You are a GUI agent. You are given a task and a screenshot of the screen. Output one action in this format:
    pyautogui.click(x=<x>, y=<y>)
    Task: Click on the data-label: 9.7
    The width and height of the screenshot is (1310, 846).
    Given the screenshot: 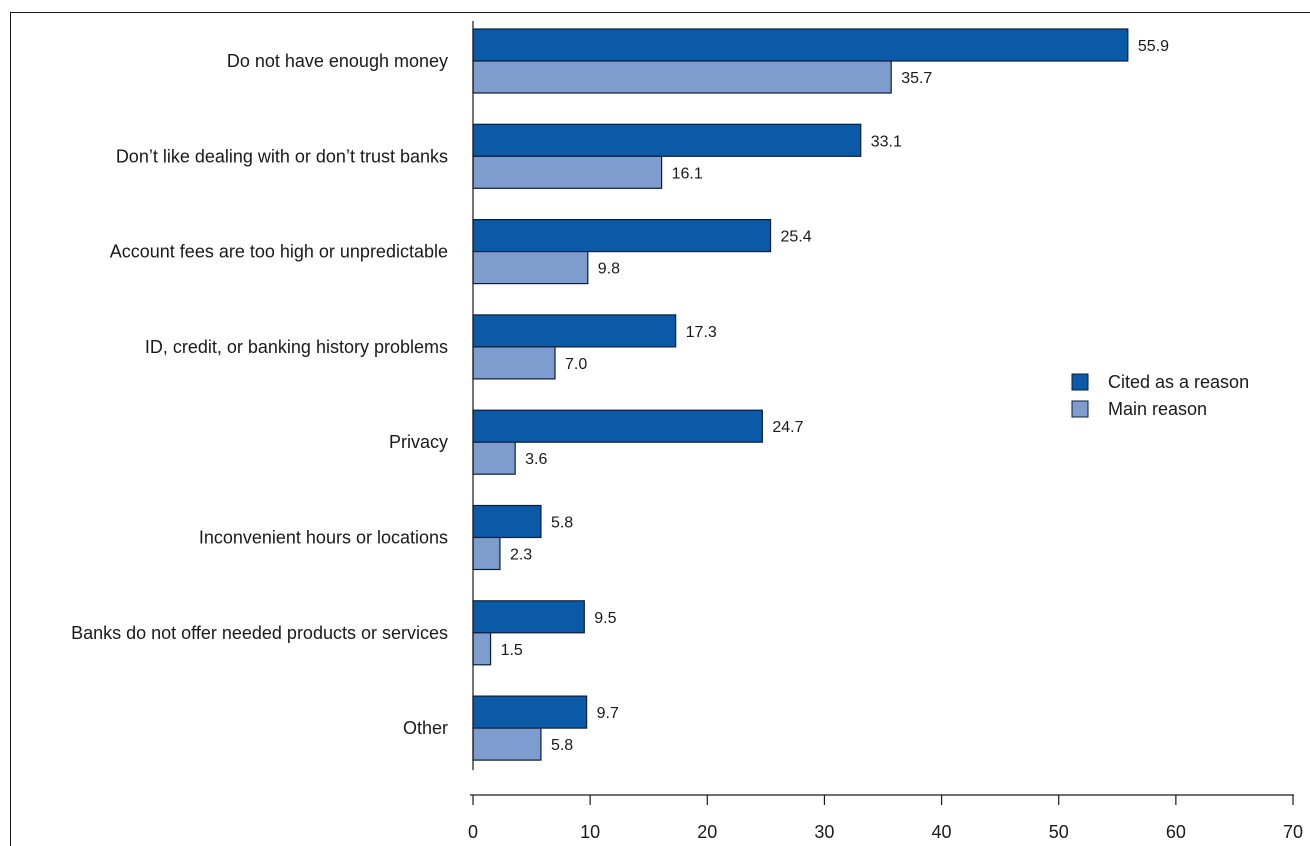 What is the action you would take?
    pyautogui.click(x=608, y=713)
    